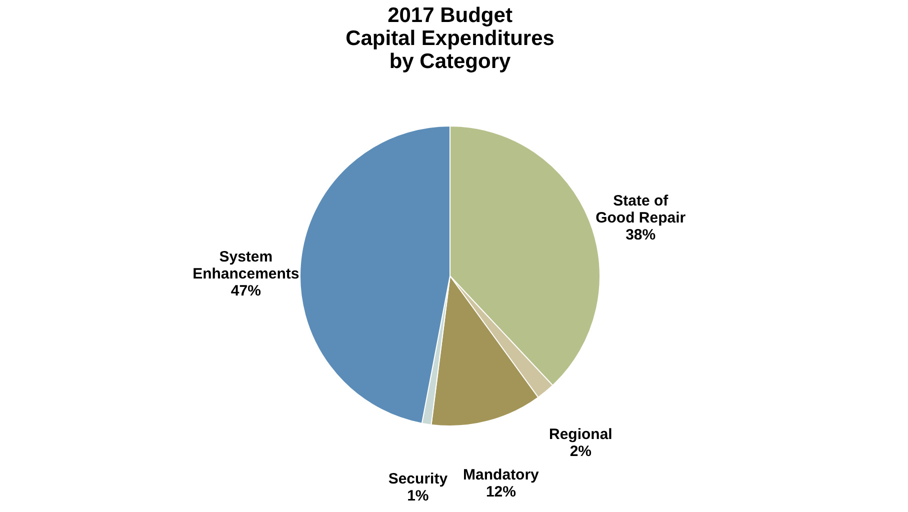 The height and width of the screenshot is (512, 908). What do you see at coordinates (581, 451) in the screenshot?
I see `data-label: 2%` at bounding box center [581, 451].